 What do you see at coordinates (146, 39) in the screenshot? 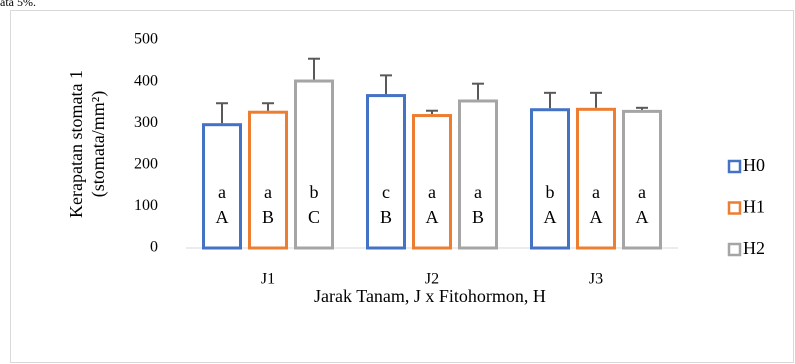
I see `y-tick-label: 500` at bounding box center [146, 39].